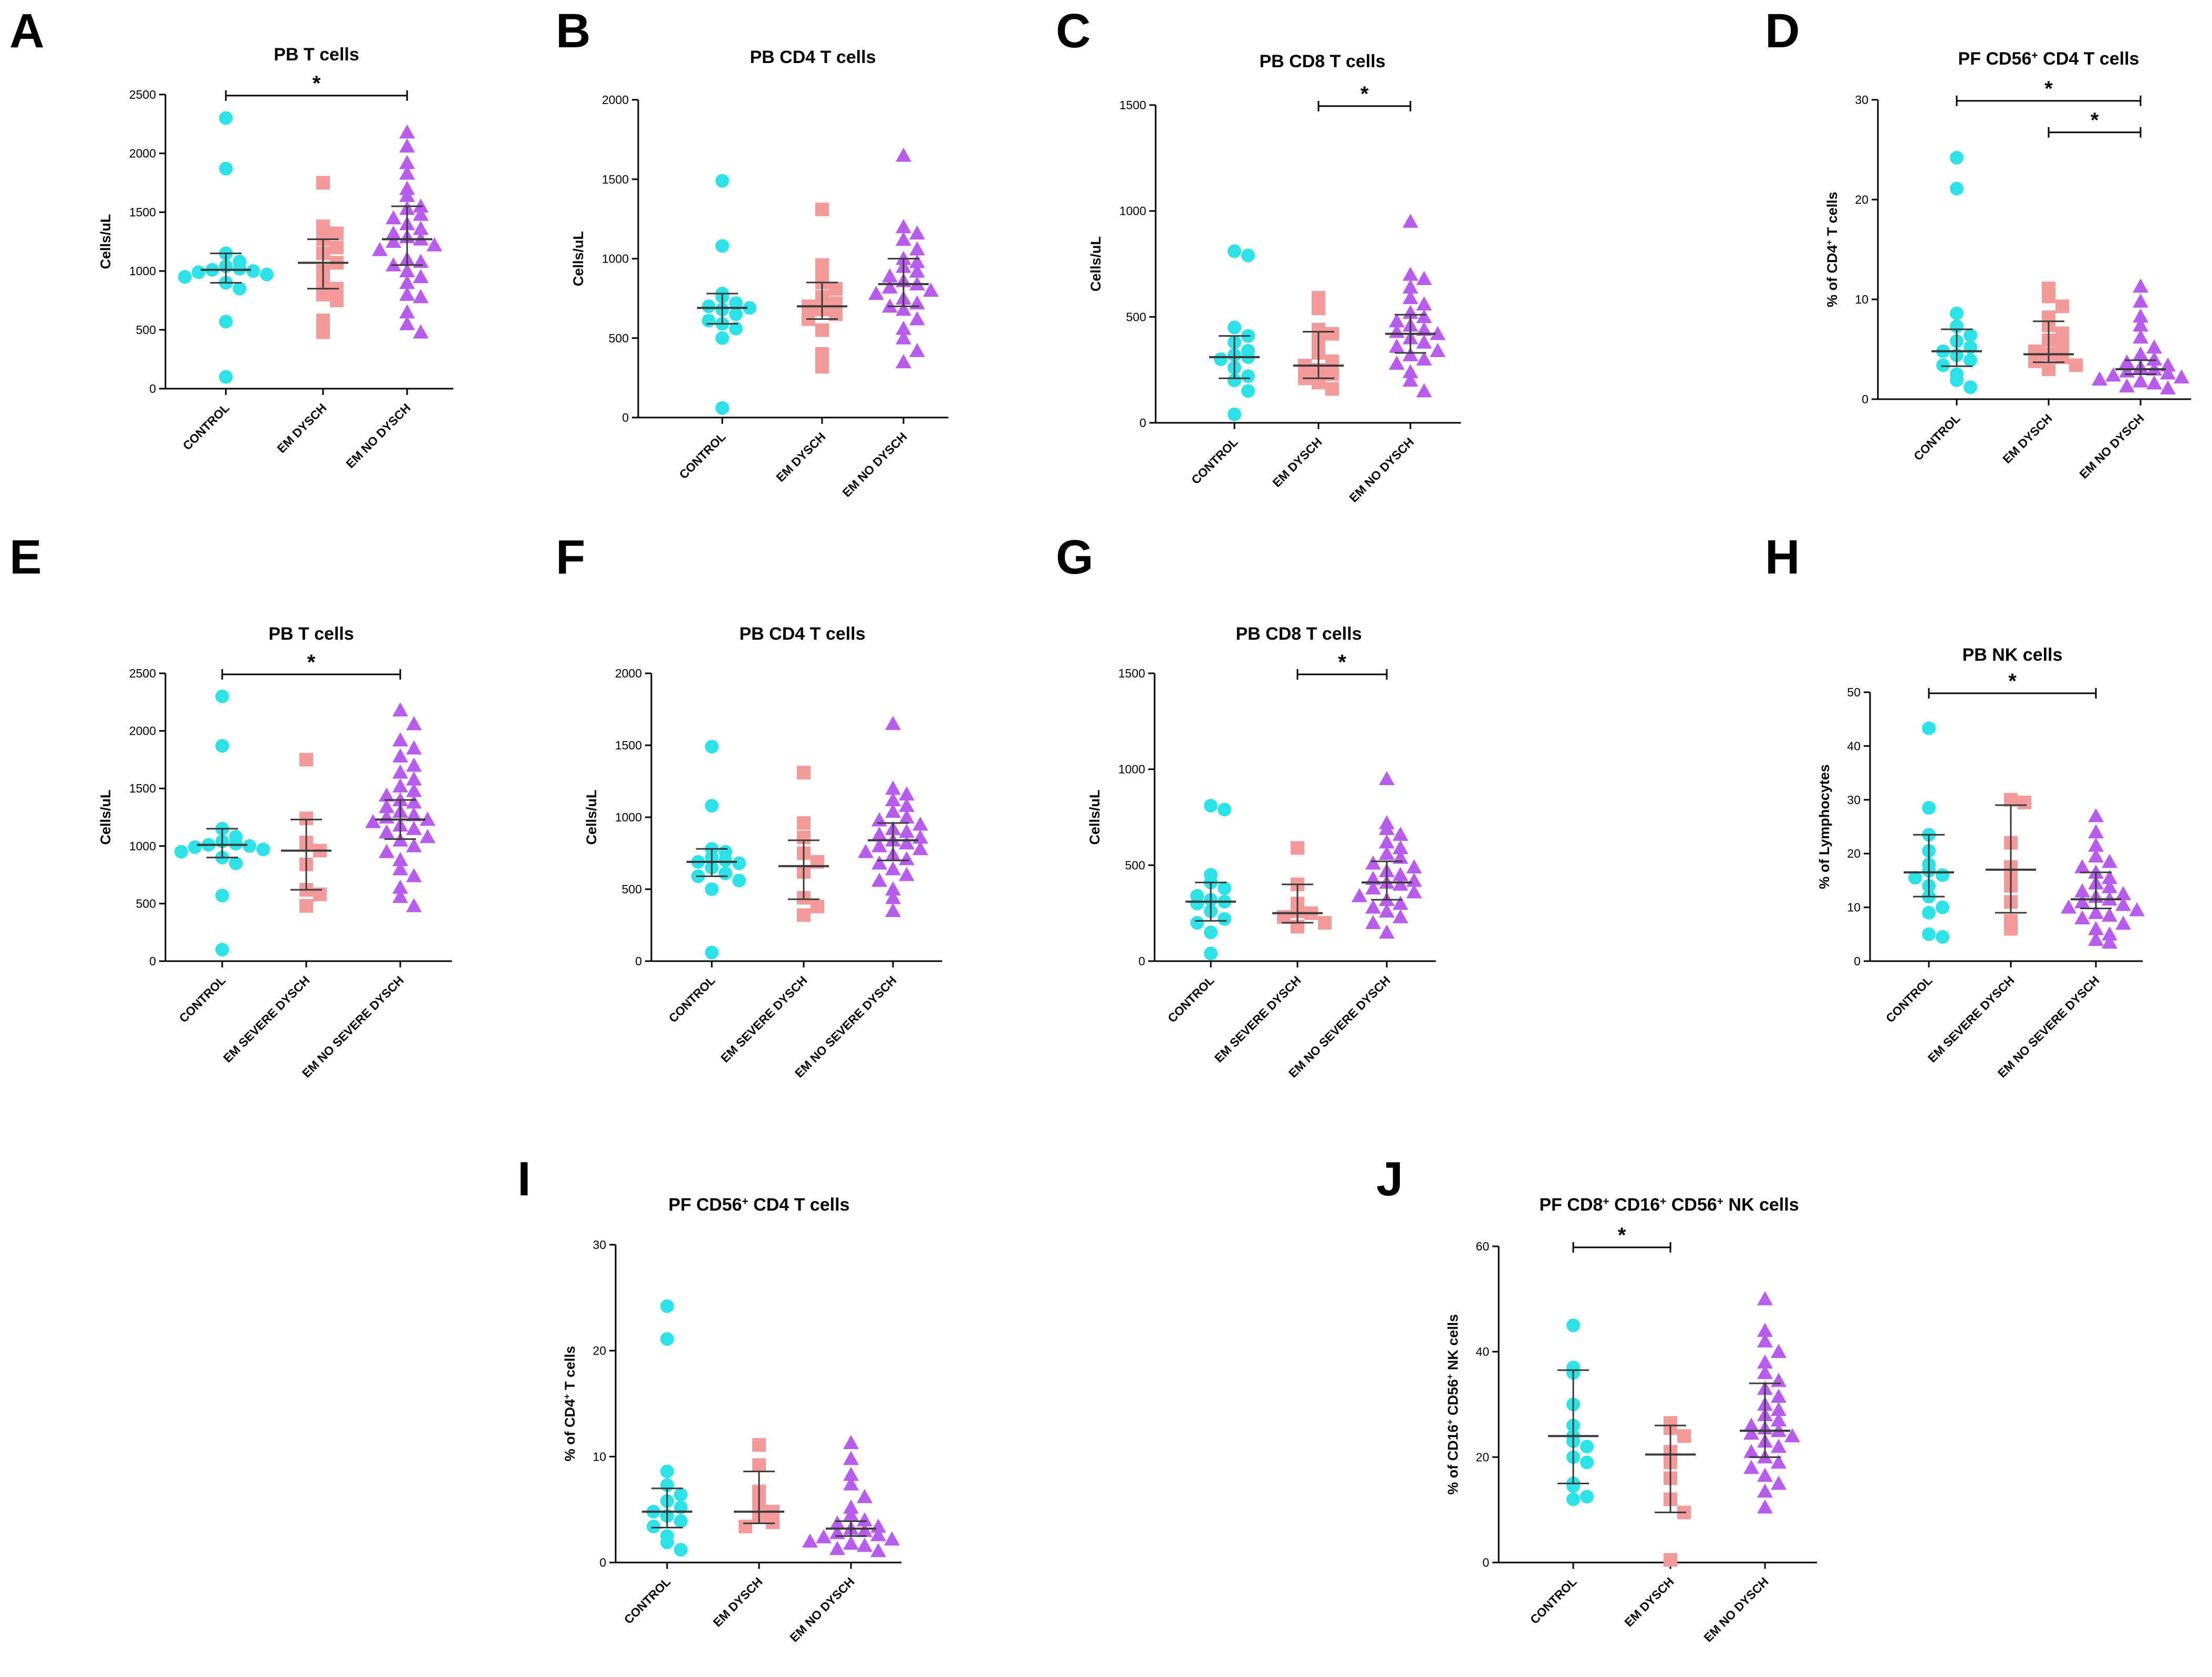 This screenshot has height=1677, width=2212. I want to click on panel-letter-f: F, so click(570, 557).